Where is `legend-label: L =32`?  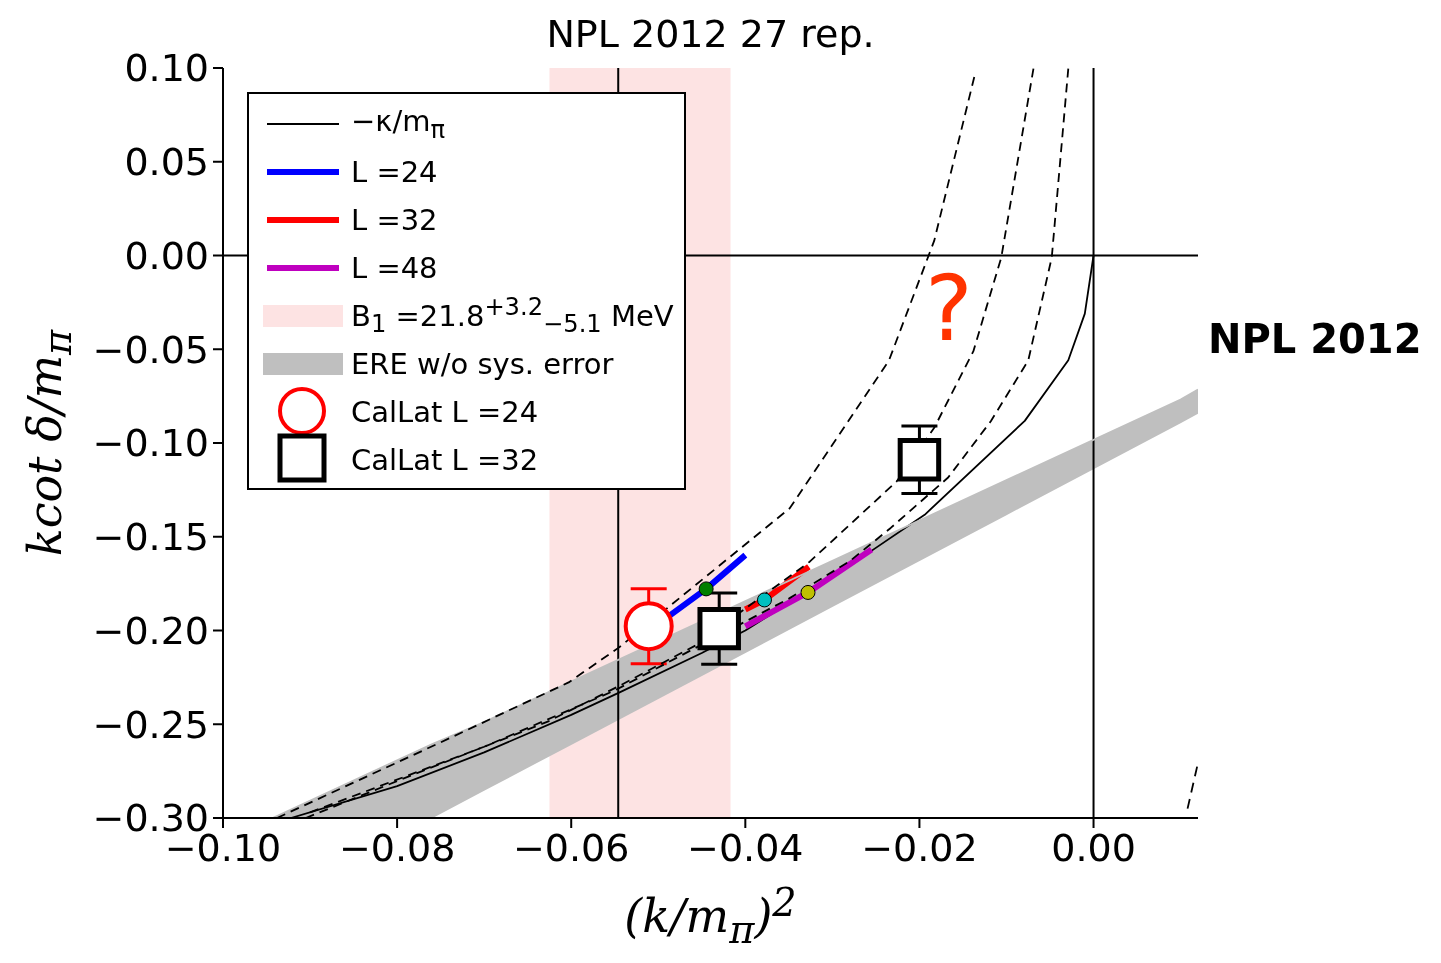
legend-label: L =32 is located at coordinates (394, 220).